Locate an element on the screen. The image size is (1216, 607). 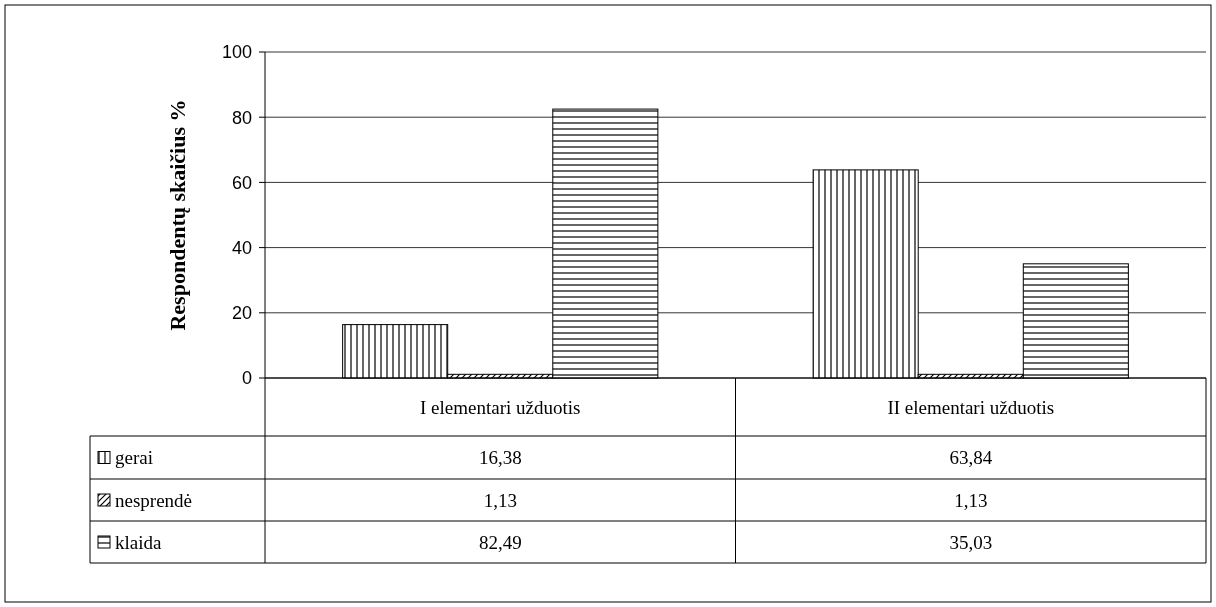
y-tick-label: 0 is located at coordinates (246, 378).